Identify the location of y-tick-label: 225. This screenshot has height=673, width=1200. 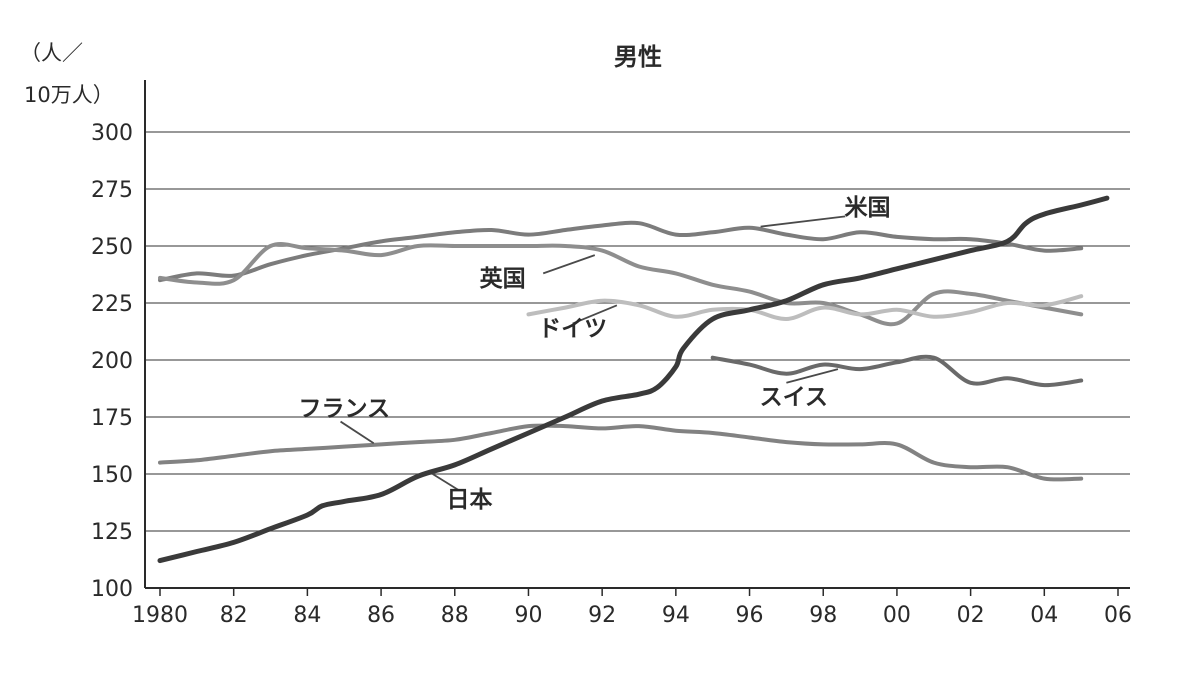
(112, 304).